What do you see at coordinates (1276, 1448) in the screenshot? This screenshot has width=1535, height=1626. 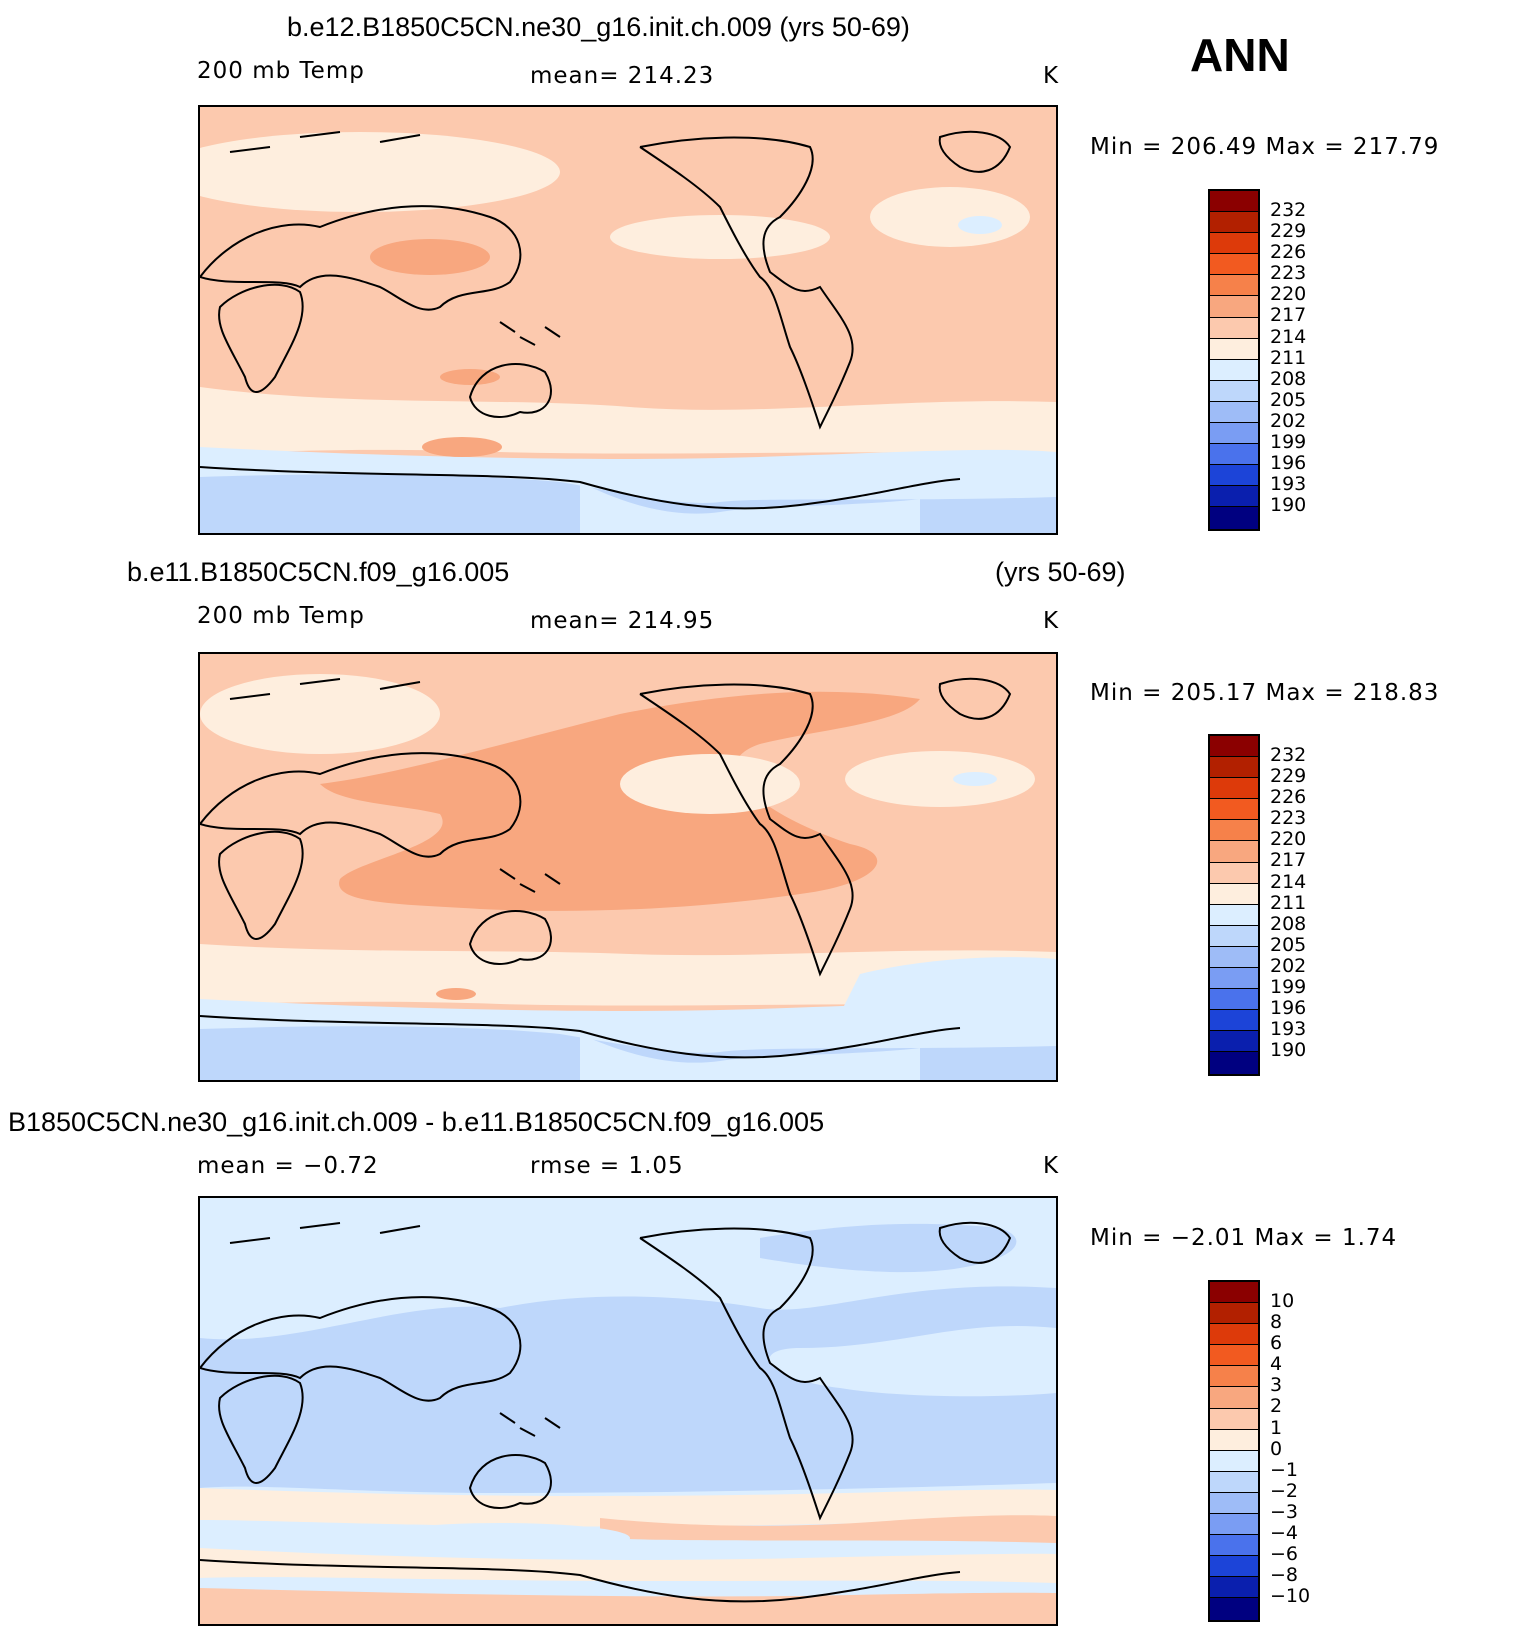 I see `colorbar-tick-label: 0` at bounding box center [1276, 1448].